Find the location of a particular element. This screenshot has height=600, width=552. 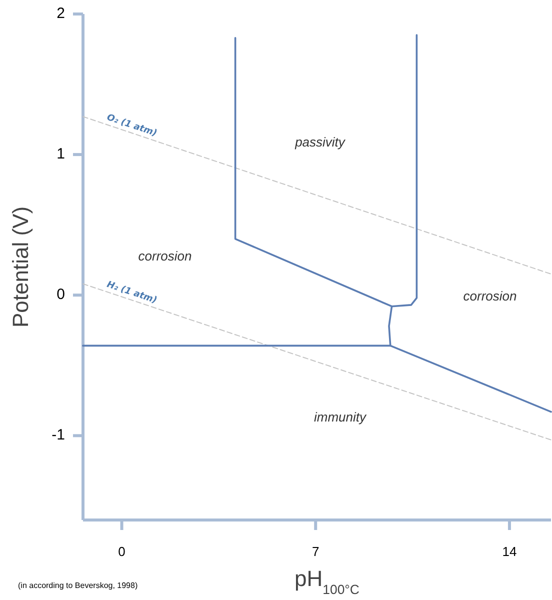

y-tick-label: 2 is located at coordinates (60, 13).